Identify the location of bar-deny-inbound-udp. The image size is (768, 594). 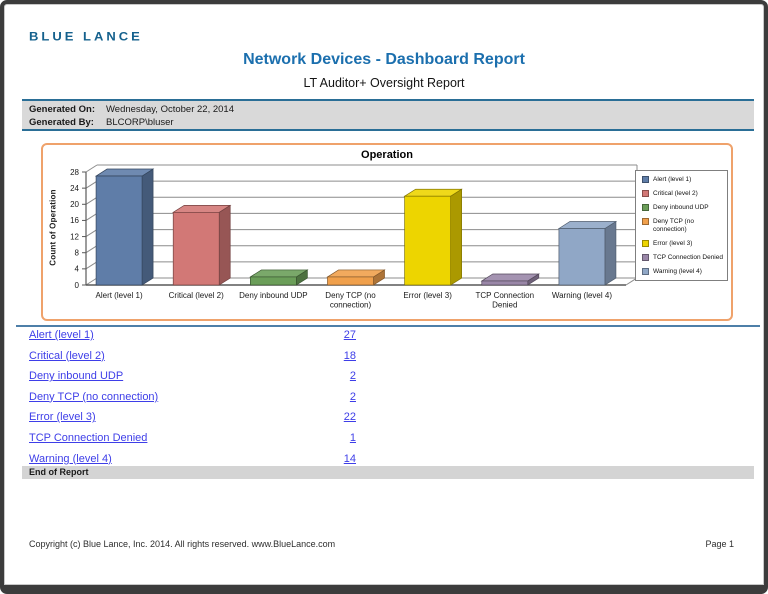
(279, 277).